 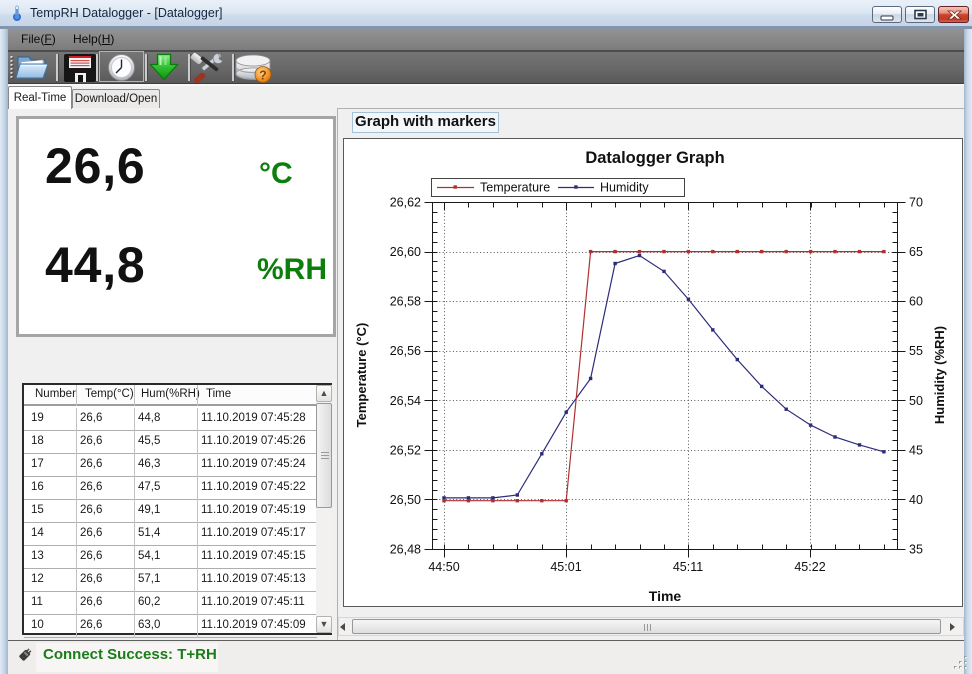 I want to click on svg-text: 26,54, so click(x=405, y=401).